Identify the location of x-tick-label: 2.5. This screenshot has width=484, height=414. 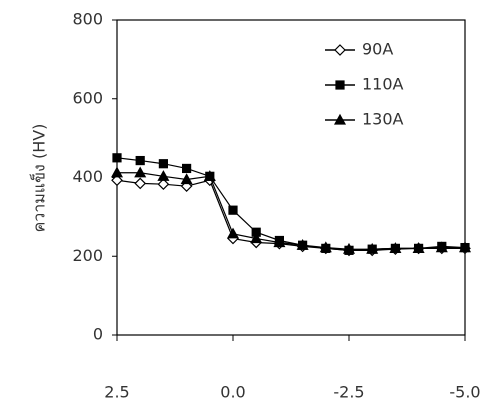
(116, 392).